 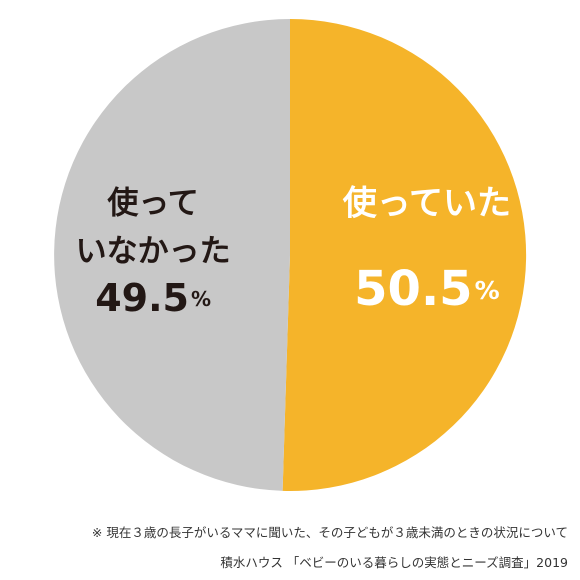 I want to click on slice-value-unit-1: %, so click(x=487, y=290).